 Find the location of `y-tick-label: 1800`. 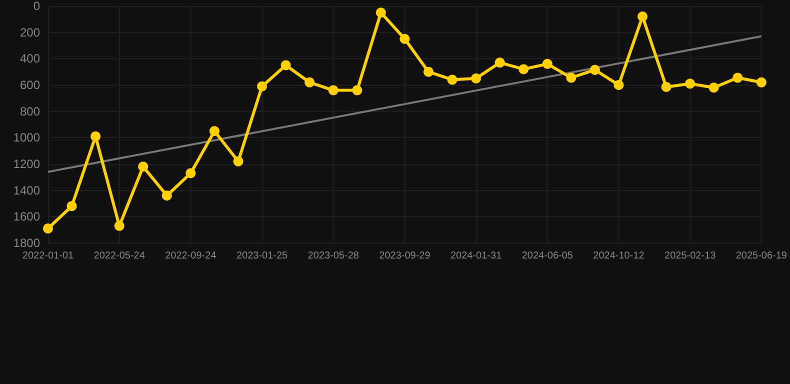

y-tick-label: 1800 is located at coordinates (26, 243).